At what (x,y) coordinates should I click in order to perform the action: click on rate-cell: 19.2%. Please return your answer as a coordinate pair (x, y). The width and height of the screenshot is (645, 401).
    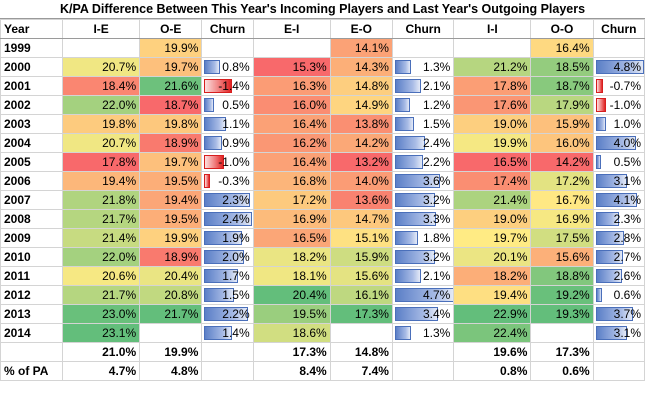
    Looking at the image, I should click on (562, 295).